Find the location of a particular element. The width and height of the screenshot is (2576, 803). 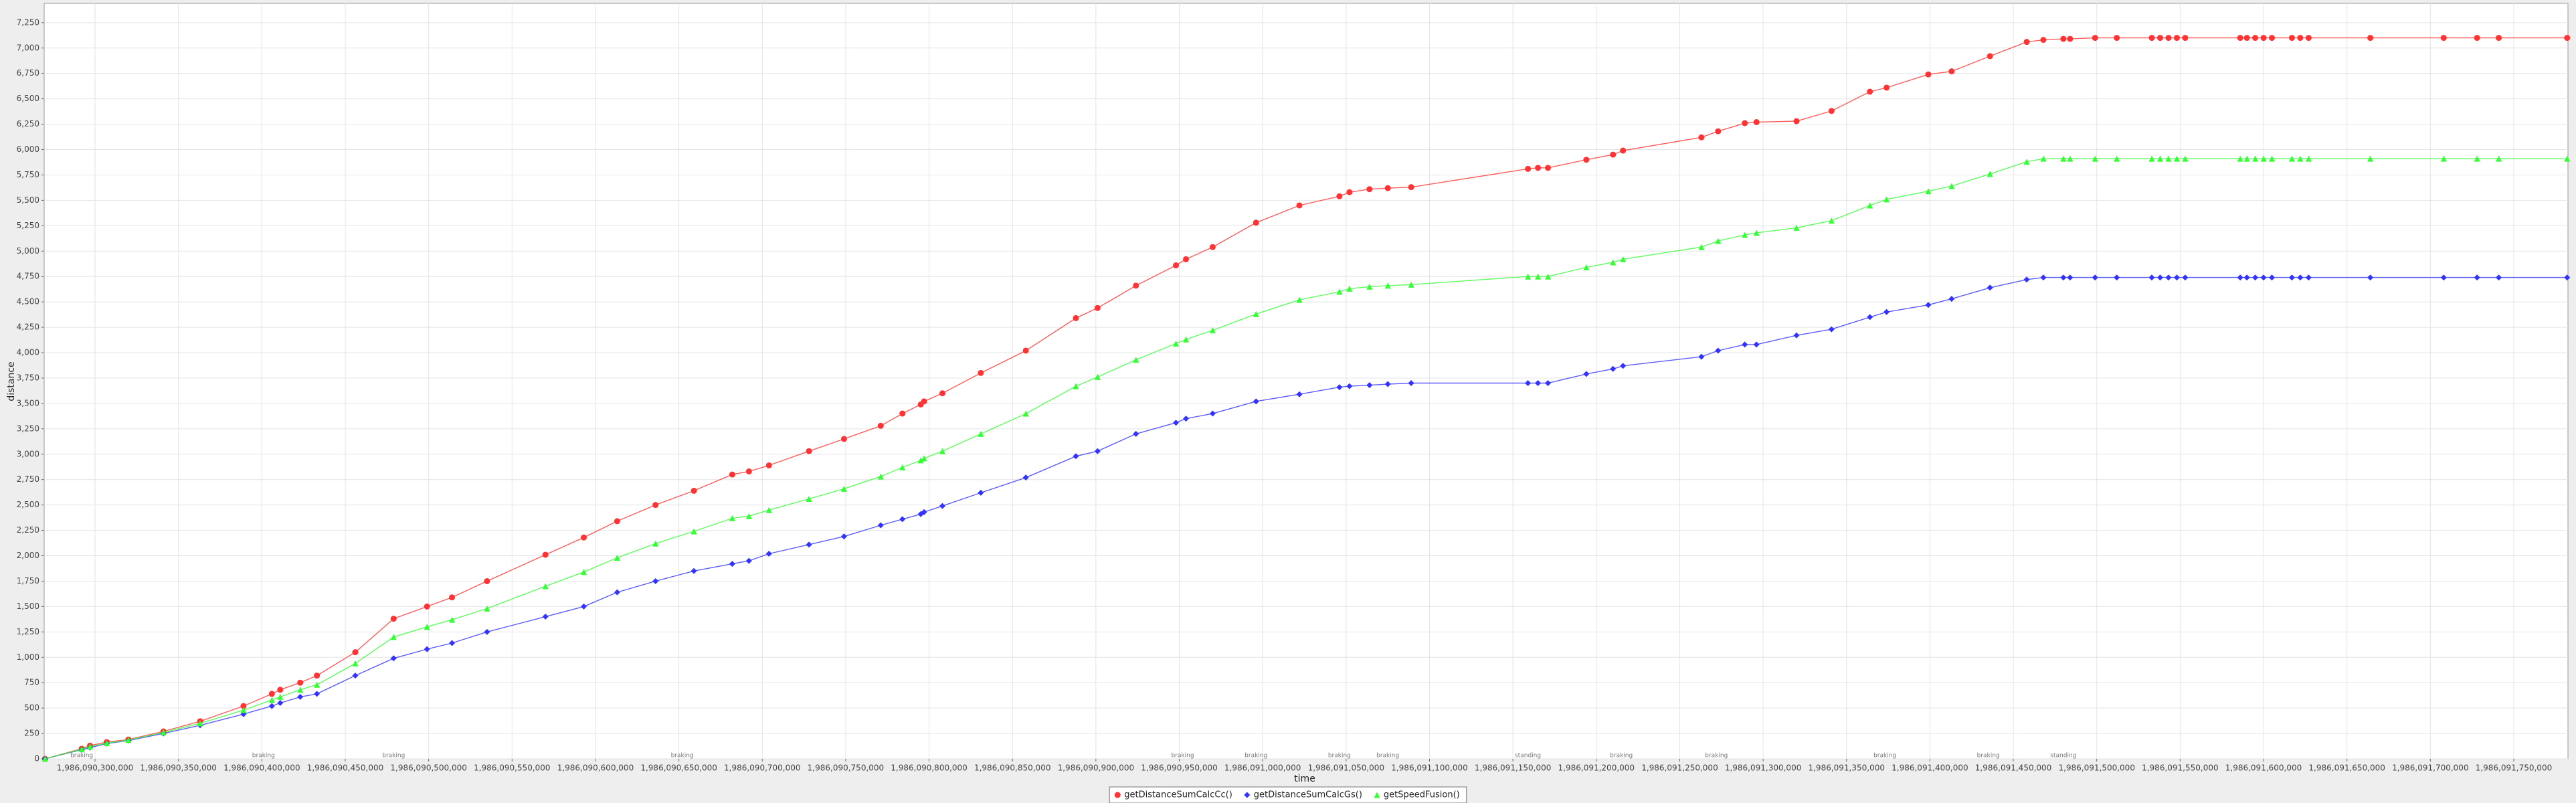

x-tick-label: 1,986,090,350,000 is located at coordinates (178, 768).